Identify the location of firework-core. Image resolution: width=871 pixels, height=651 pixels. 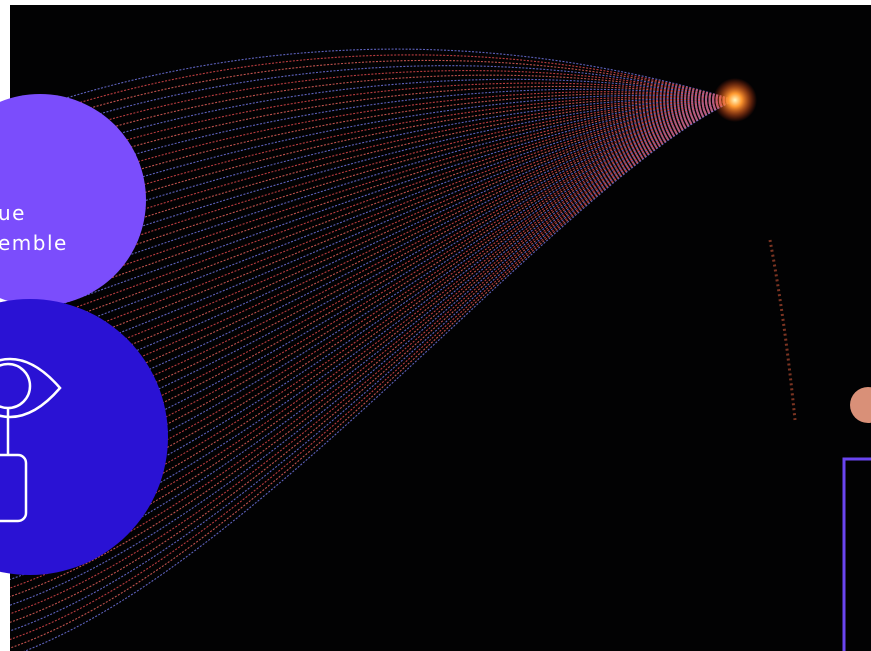
(735, 100).